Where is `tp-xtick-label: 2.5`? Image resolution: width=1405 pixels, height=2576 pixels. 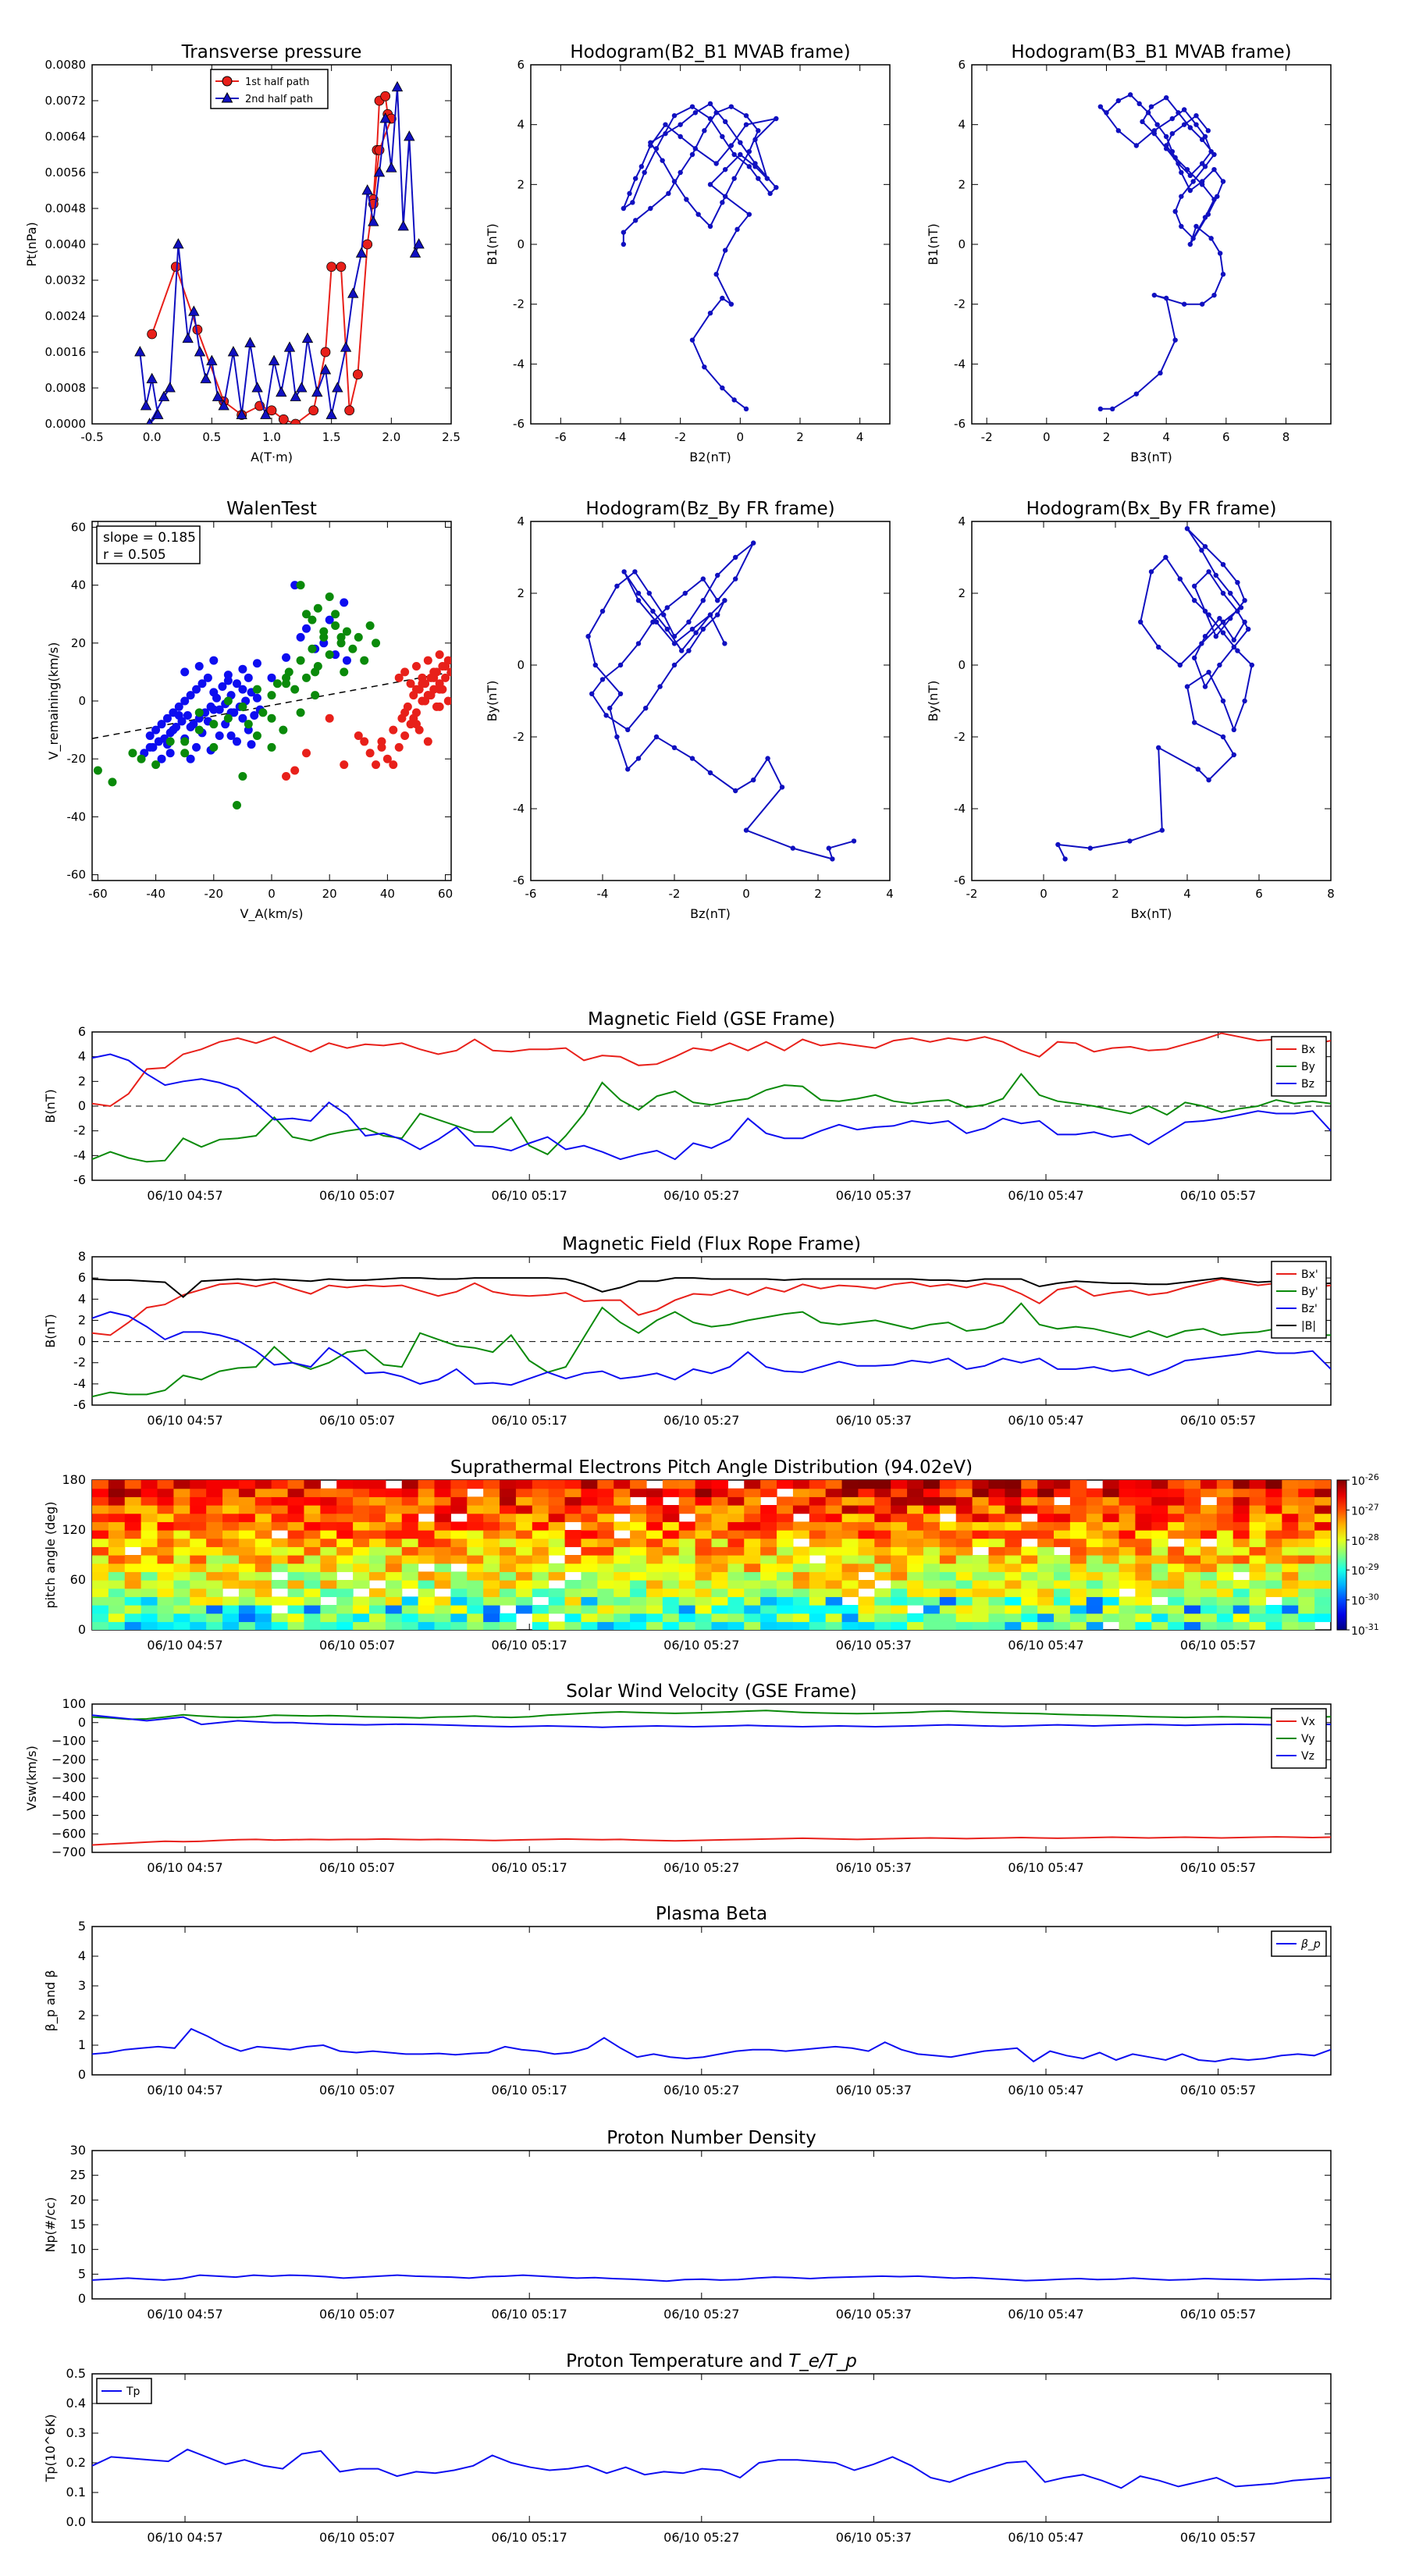
tp-xtick-label: 2.5 is located at coordinates (451, 437).